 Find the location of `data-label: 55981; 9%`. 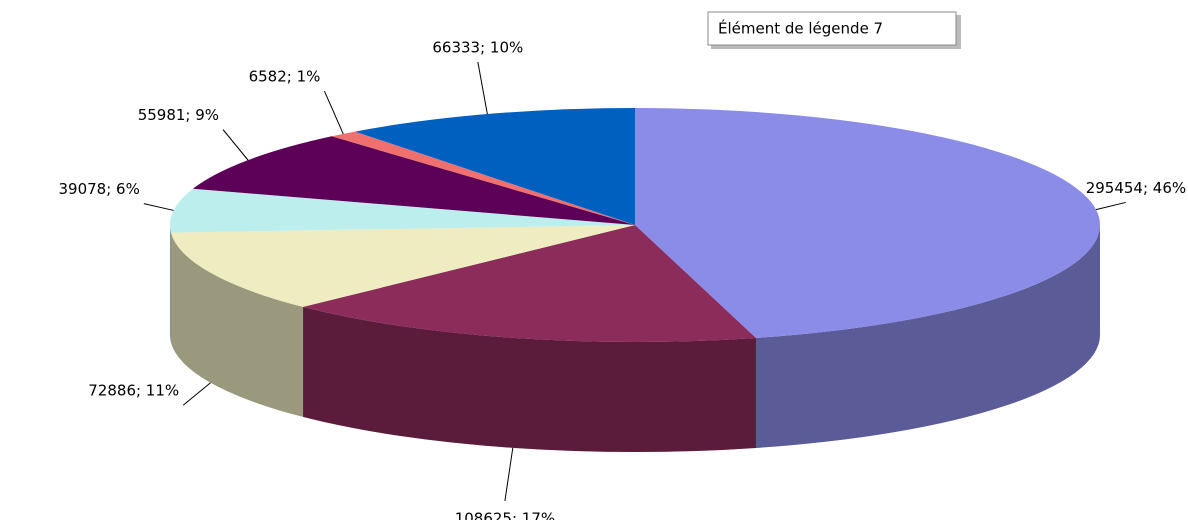

data-label: 55981; 9% is located at coordinates (178, 115).